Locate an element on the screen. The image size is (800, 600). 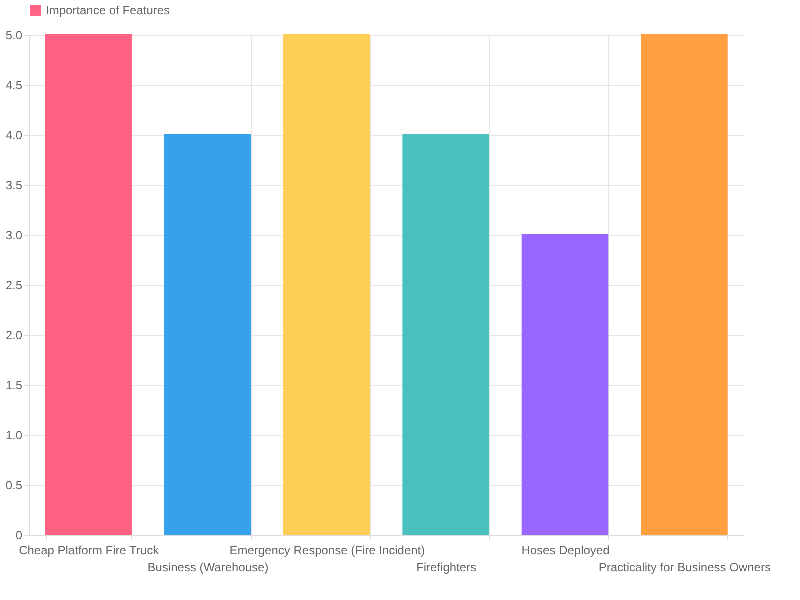
legend-label: Importance of Features is located at coordinates (108, 11).